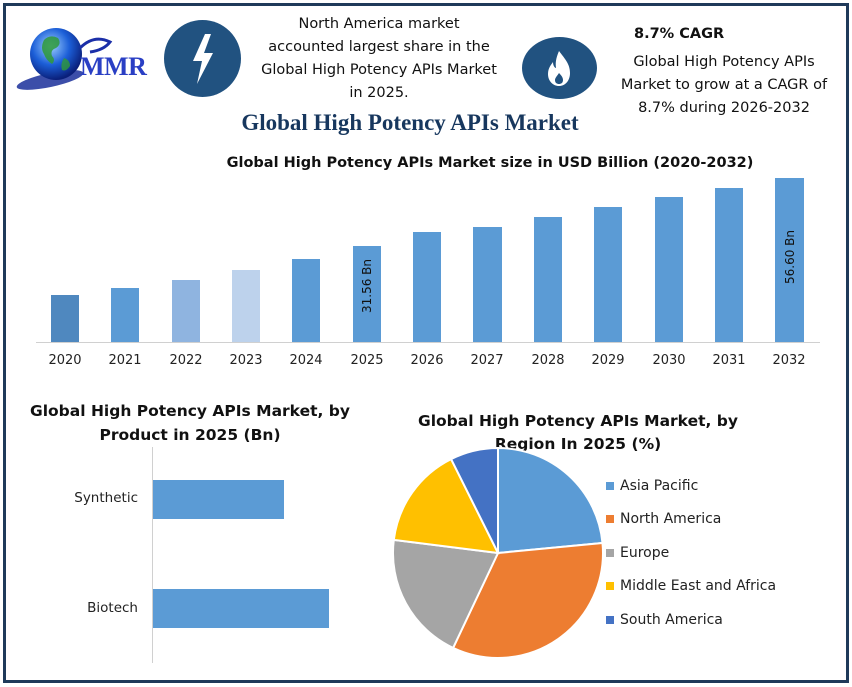 The width and height of the screenshot is (852, 687). I want to click on info-line: in 2025., so click(379, 93).